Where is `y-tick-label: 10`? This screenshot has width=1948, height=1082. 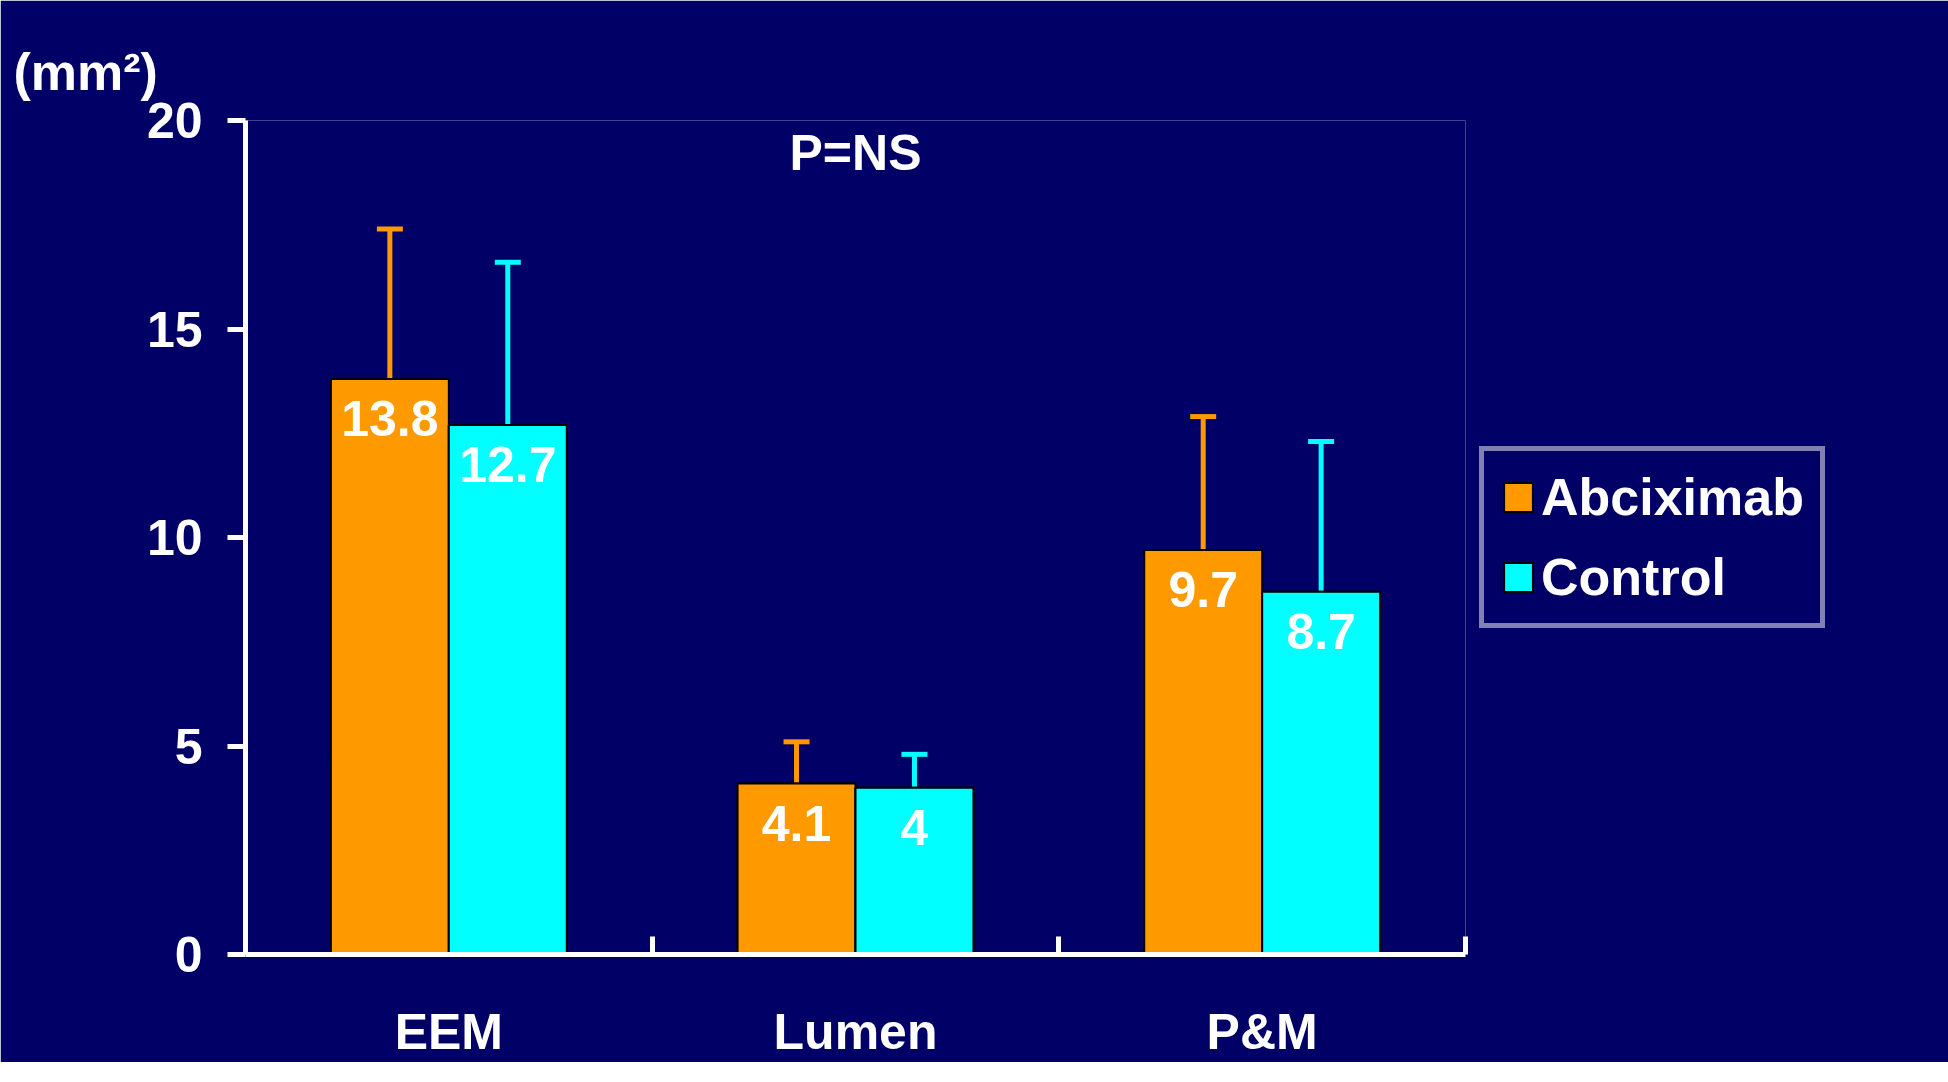
y-tick-label: 10 is located at coordinates (174, 538).